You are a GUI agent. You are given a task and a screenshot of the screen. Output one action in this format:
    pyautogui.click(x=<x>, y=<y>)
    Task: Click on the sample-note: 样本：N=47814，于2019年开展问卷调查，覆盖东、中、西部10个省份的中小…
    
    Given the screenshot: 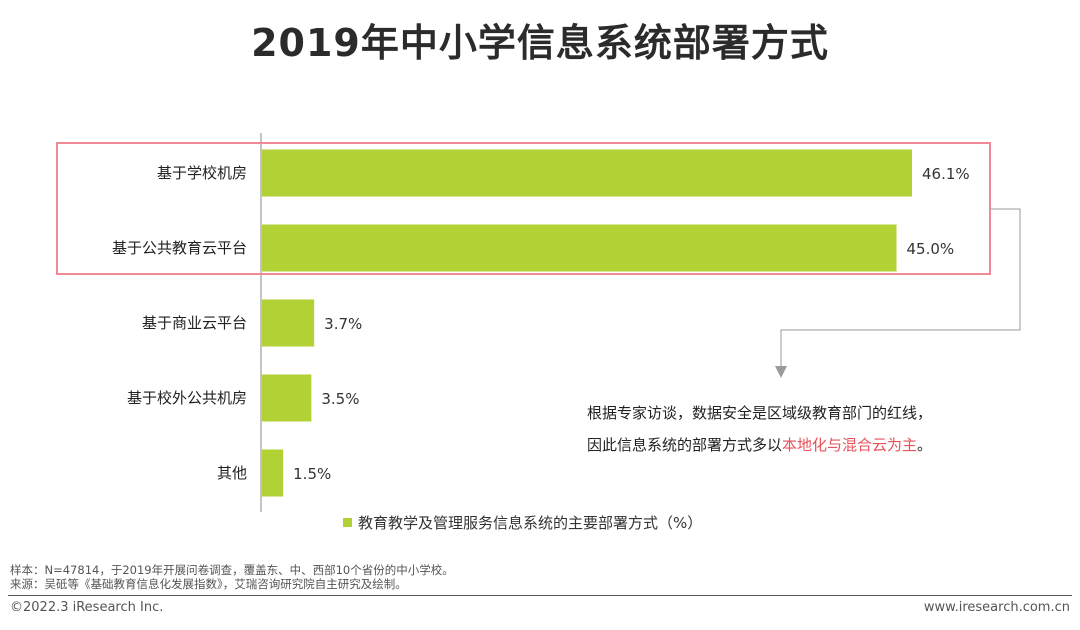 What is the action you would take?
    pyautogui.click(x=232, y=570)
    